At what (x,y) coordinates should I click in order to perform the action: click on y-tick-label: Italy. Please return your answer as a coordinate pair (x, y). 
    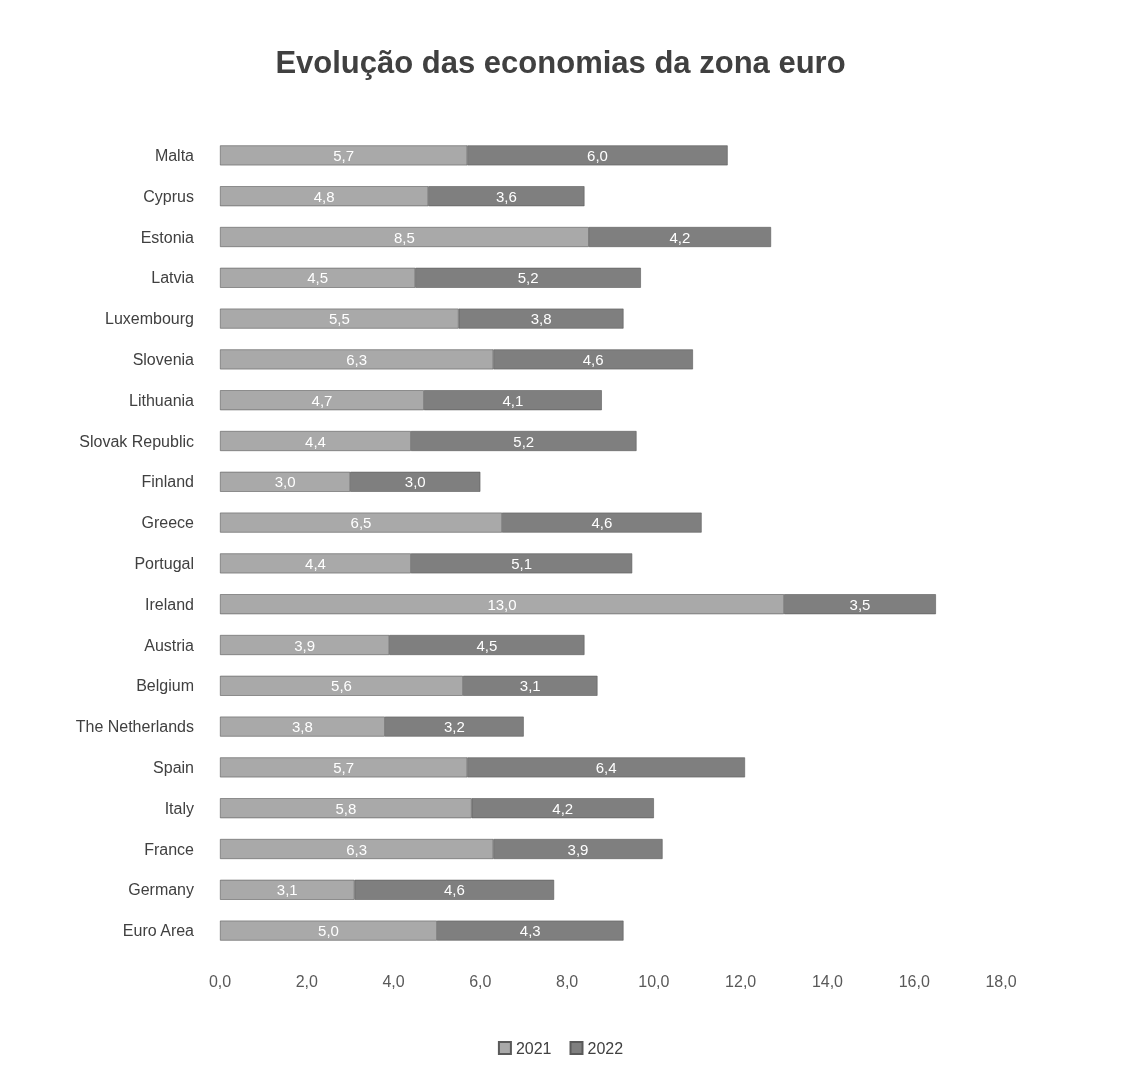
    Looking at the image, I should click on (179, 808).